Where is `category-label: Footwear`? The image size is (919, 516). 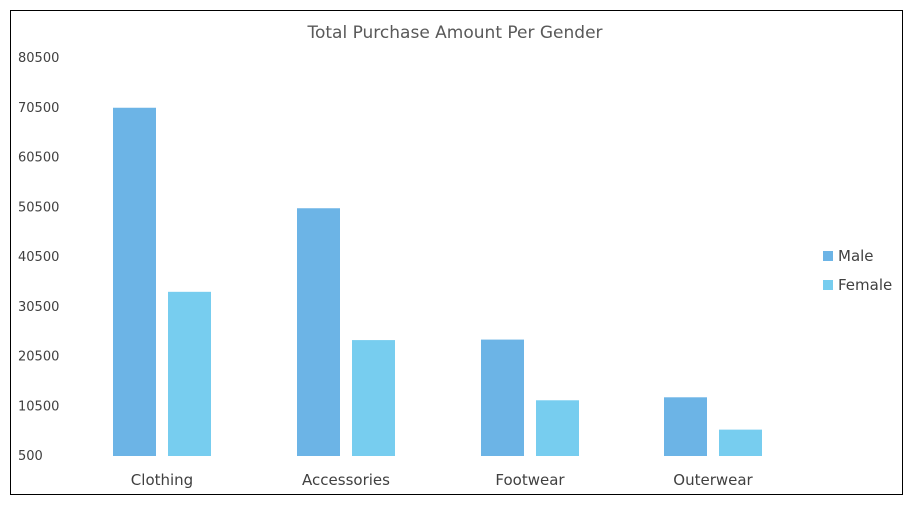
category-label: Footwear is located at coordinates (530, 480).